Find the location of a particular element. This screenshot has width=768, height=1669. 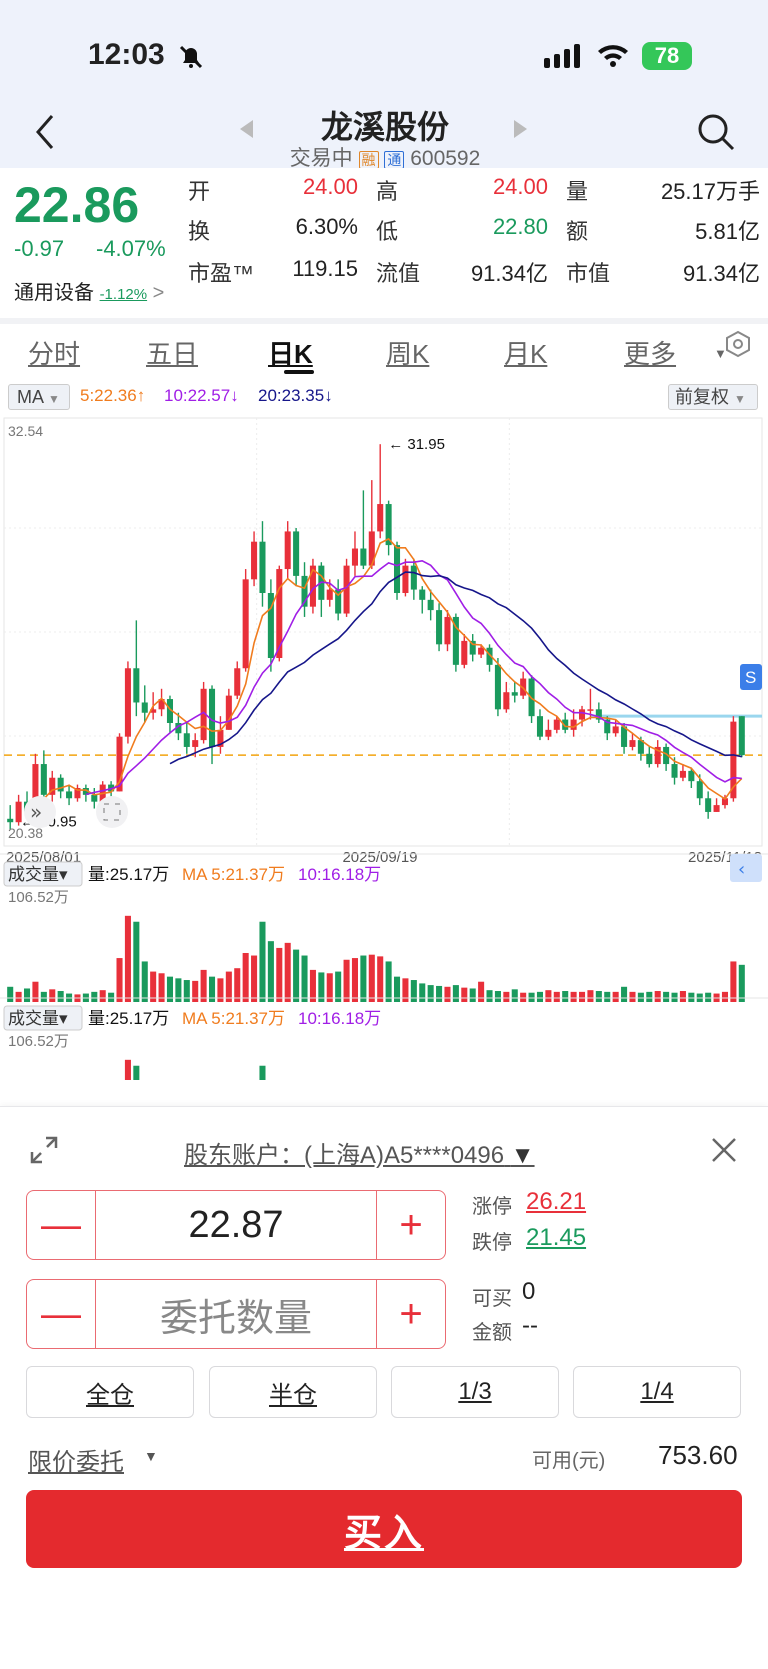

ma-selector: MA ▼ is located at coordinates (39, 397).